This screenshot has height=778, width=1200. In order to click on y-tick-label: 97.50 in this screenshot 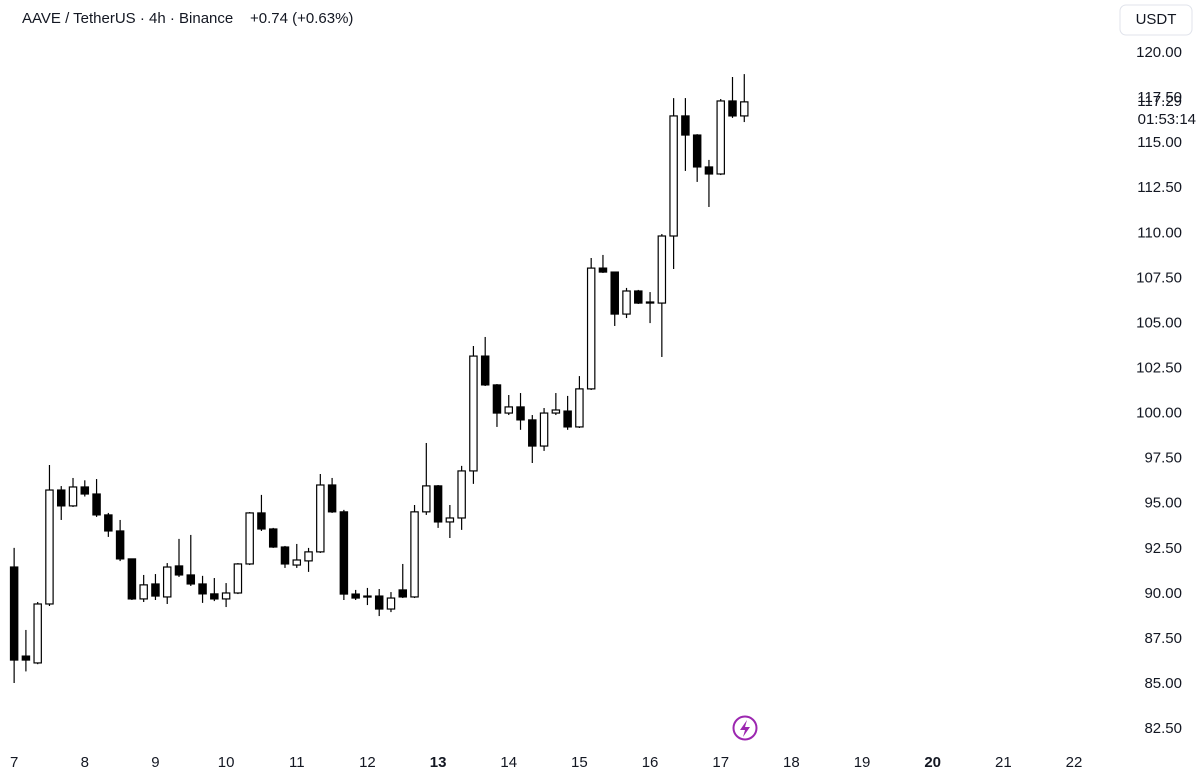, I will do `click(1163, 458)`.